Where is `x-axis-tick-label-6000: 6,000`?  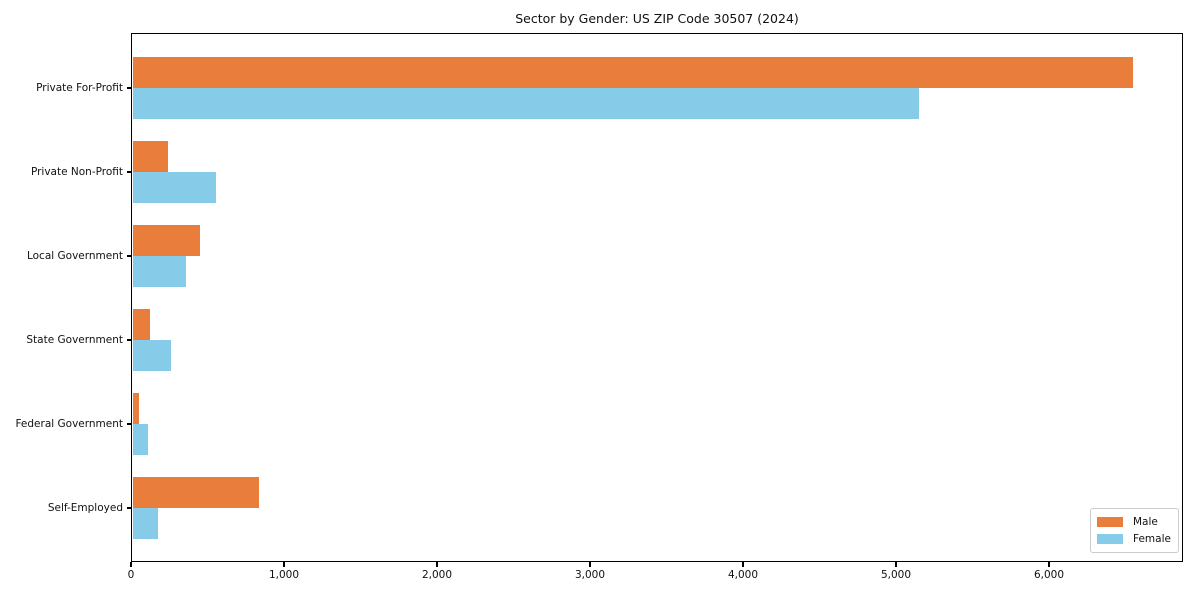 x-axis-tick-label-6000: 6,000 is located at coordinates (1049, 575).